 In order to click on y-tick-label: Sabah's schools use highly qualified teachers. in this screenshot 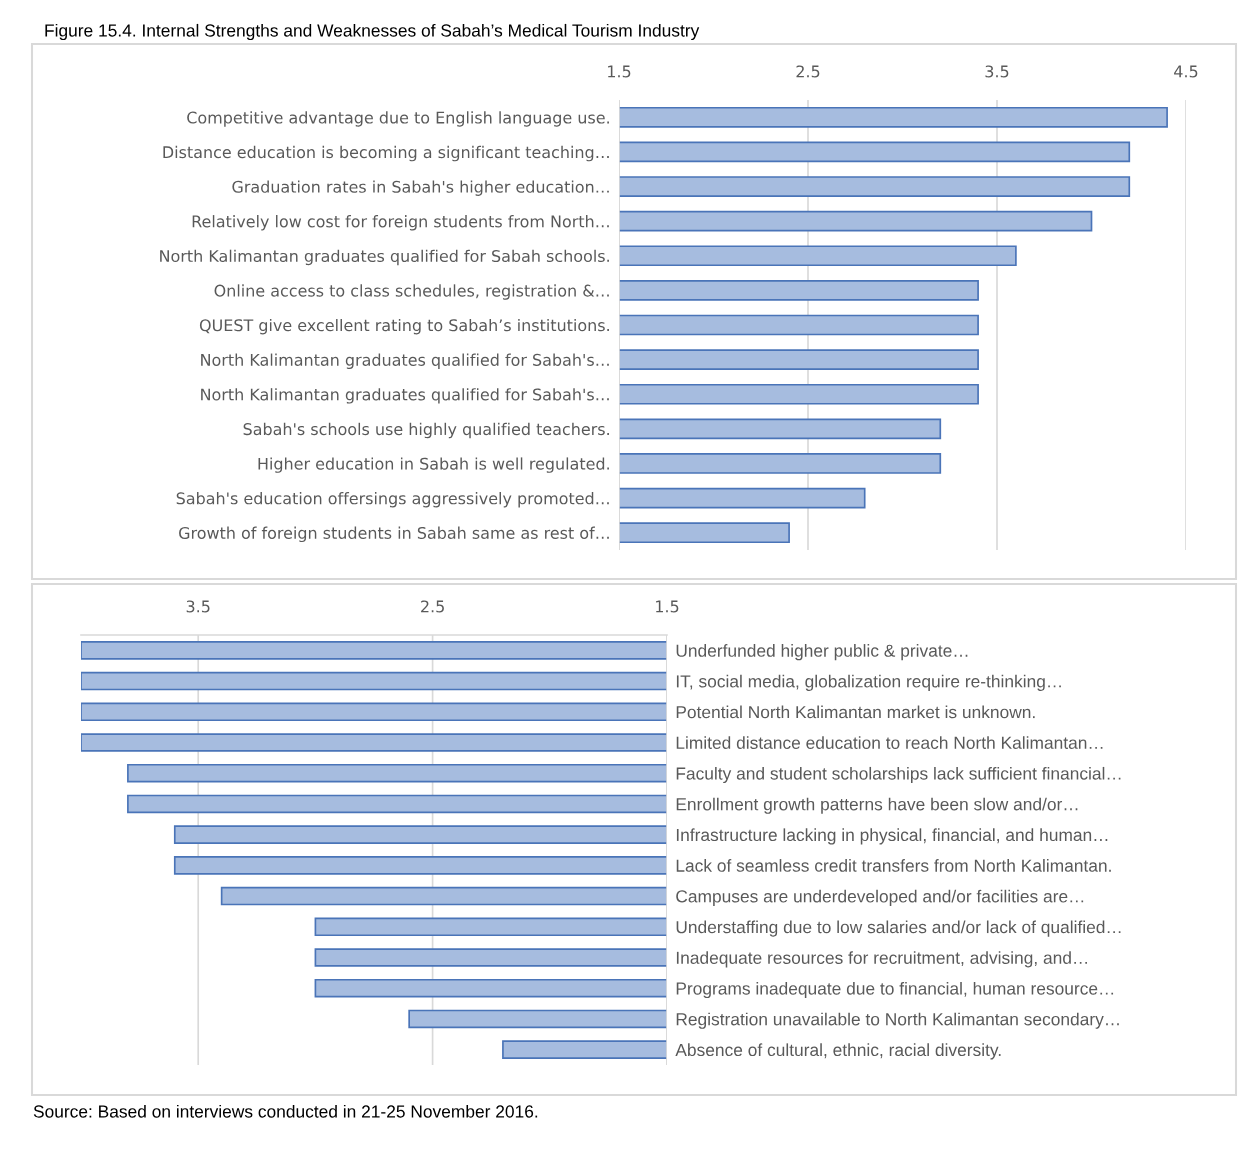, I will do `click(426, 430)`.